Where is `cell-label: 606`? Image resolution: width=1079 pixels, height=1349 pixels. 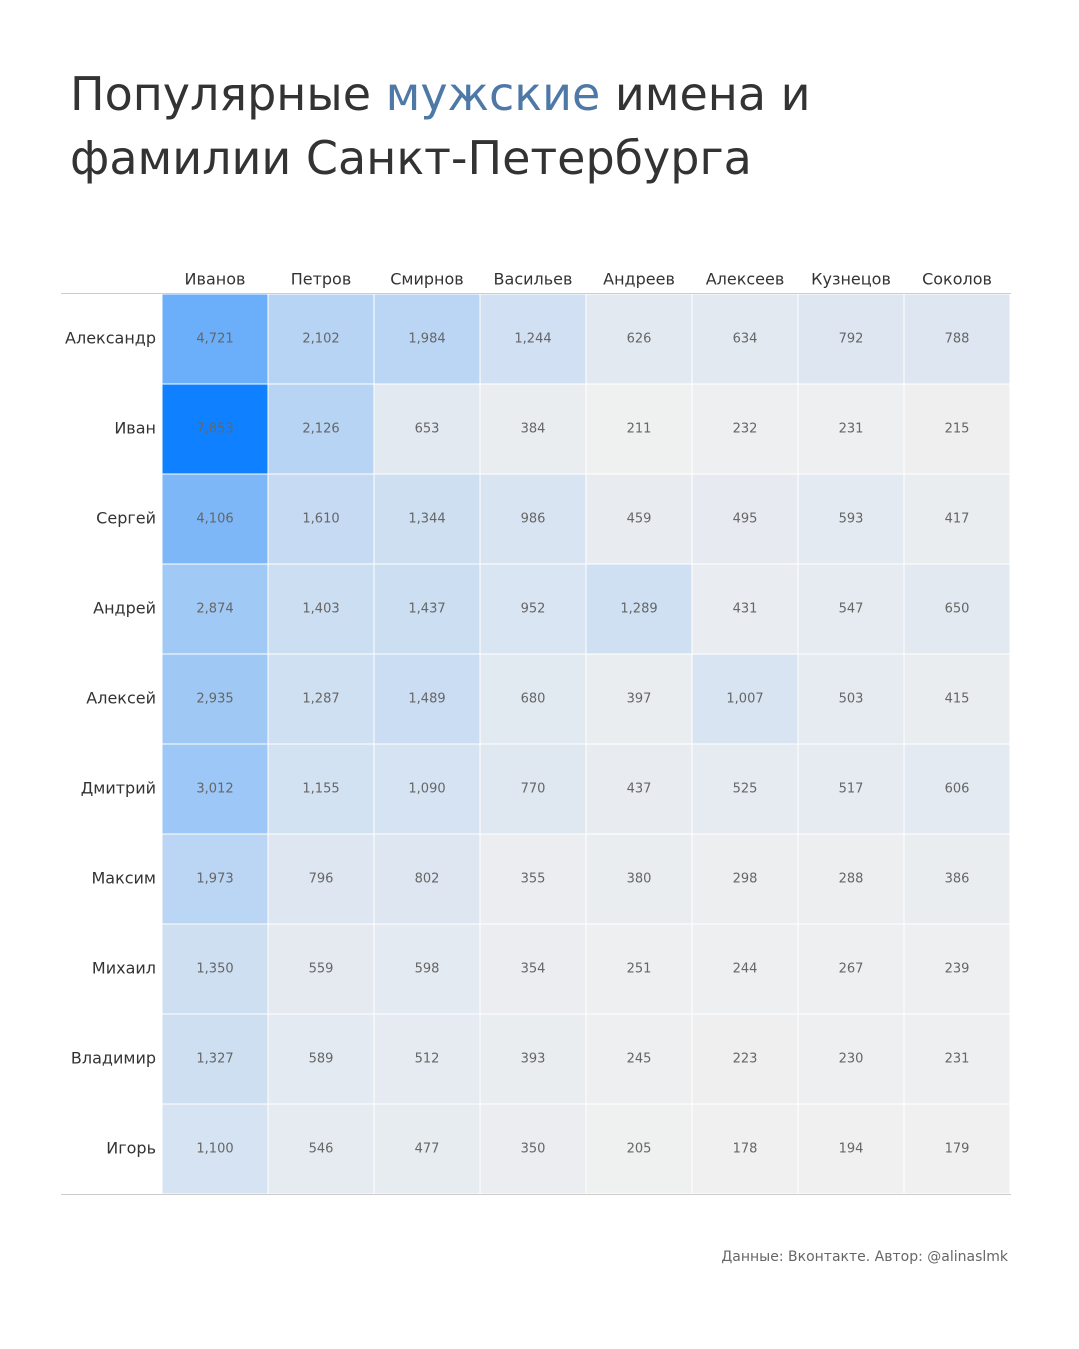 cell-label: 606 is located at coordinates (957, 789).